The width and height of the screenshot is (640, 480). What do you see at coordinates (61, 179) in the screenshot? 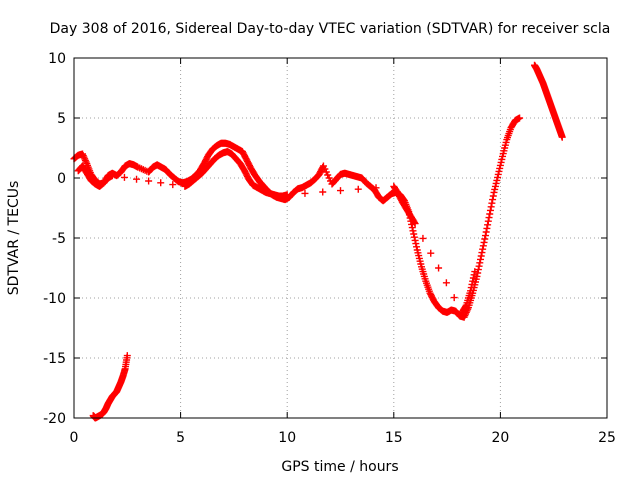
I see `y-tick-label: 0` at bounding box center [61, 179].